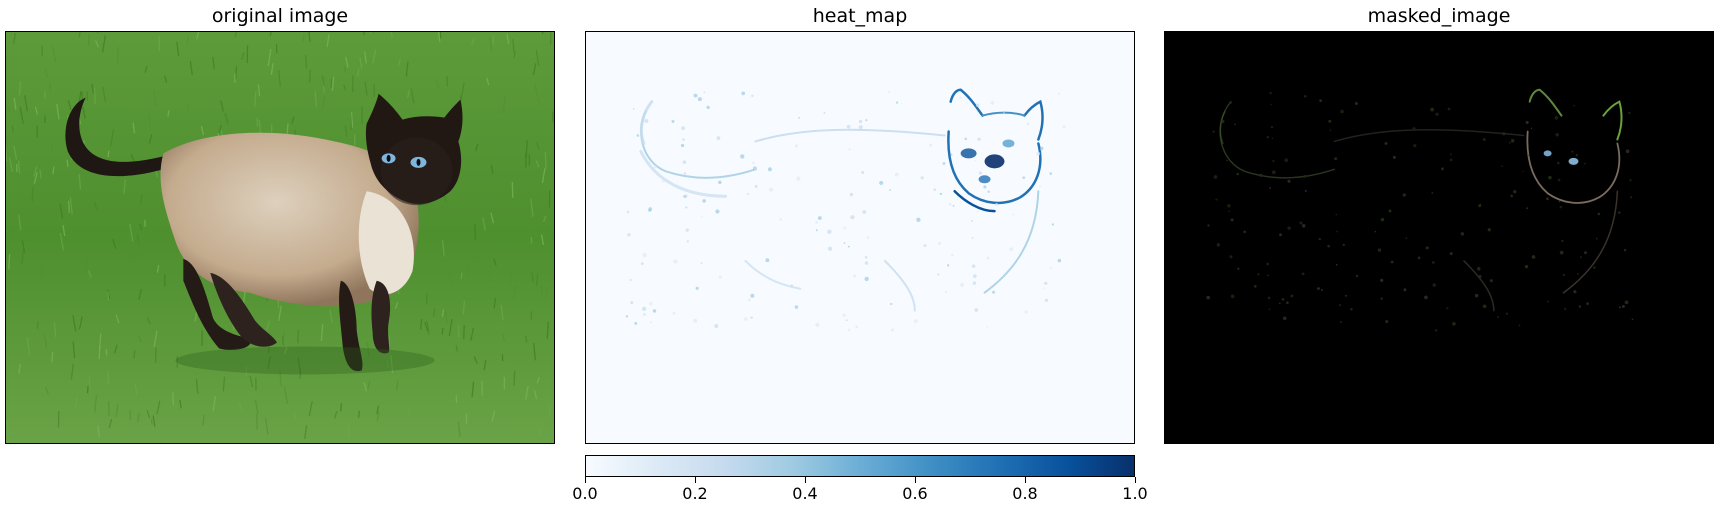  What do you see at coordinates (585, 493) in the screenshot?
I see `colorbar-tick-label: 0.0` at bounding box center [585, 493].